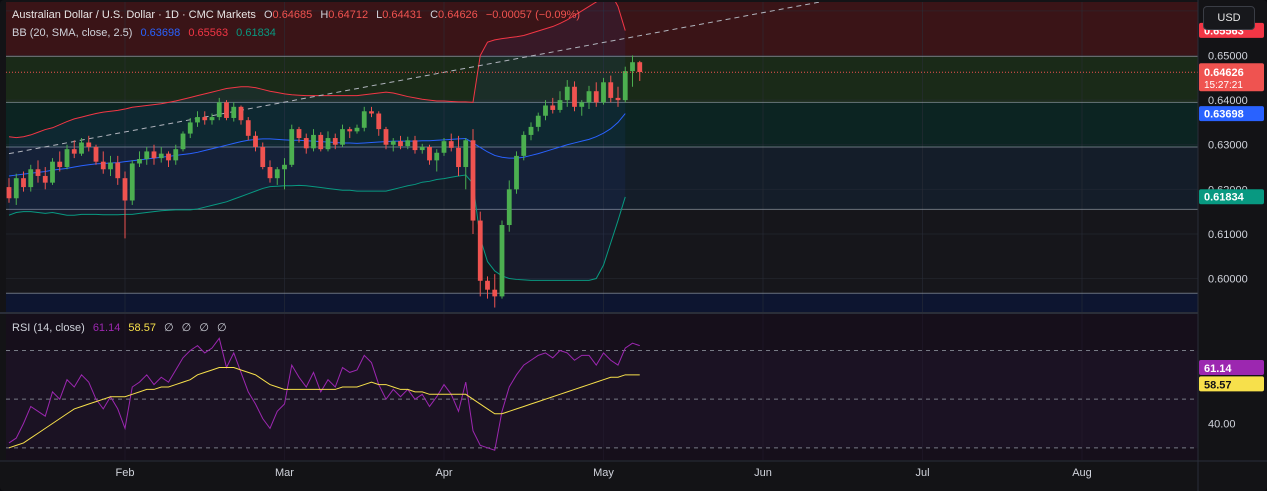  I want to click on time-tick-label-4: Jun, so click(763, 473).